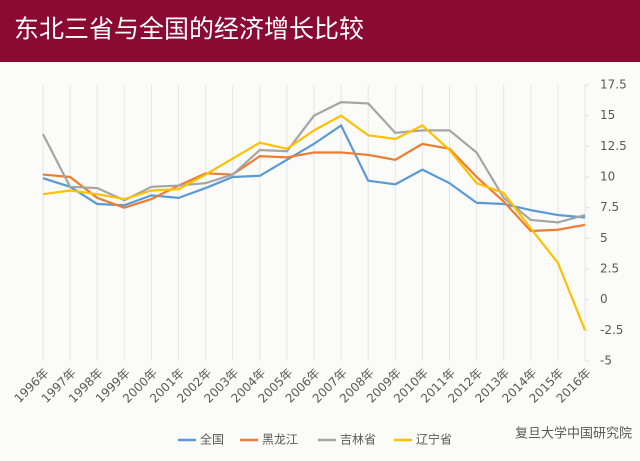 Image resolution: width=640 pixels, height=461 pixels. I want to click on legend-label: 黑龙江, so click(280, 440).